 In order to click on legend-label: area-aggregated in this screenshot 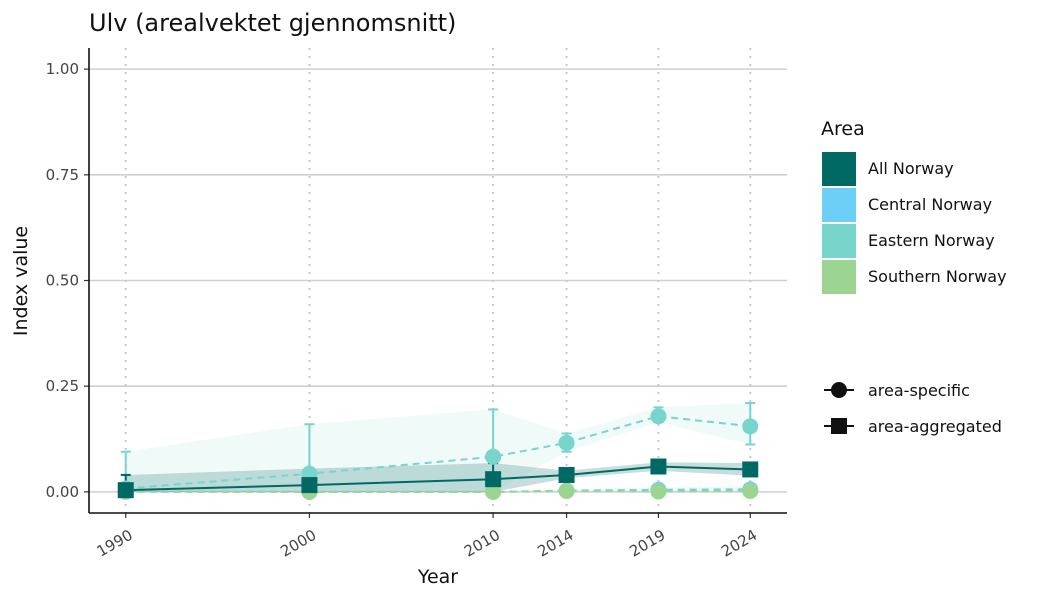, I will do `click(935, 426)`.